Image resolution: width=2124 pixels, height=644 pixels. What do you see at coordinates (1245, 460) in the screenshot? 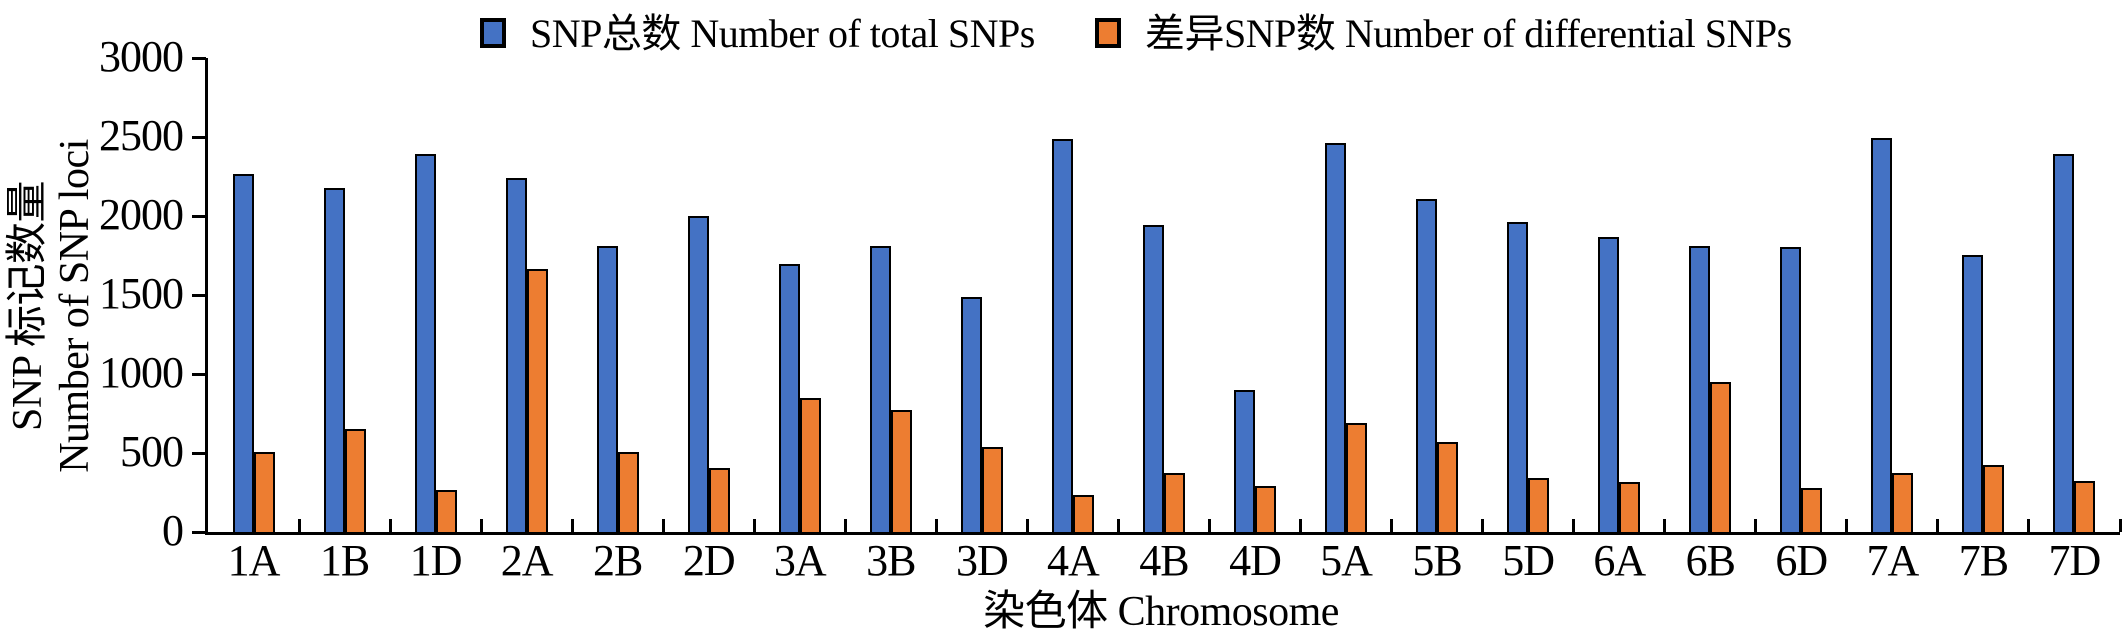
I see `bar-total-4D` at bounding box center [1245, 460].